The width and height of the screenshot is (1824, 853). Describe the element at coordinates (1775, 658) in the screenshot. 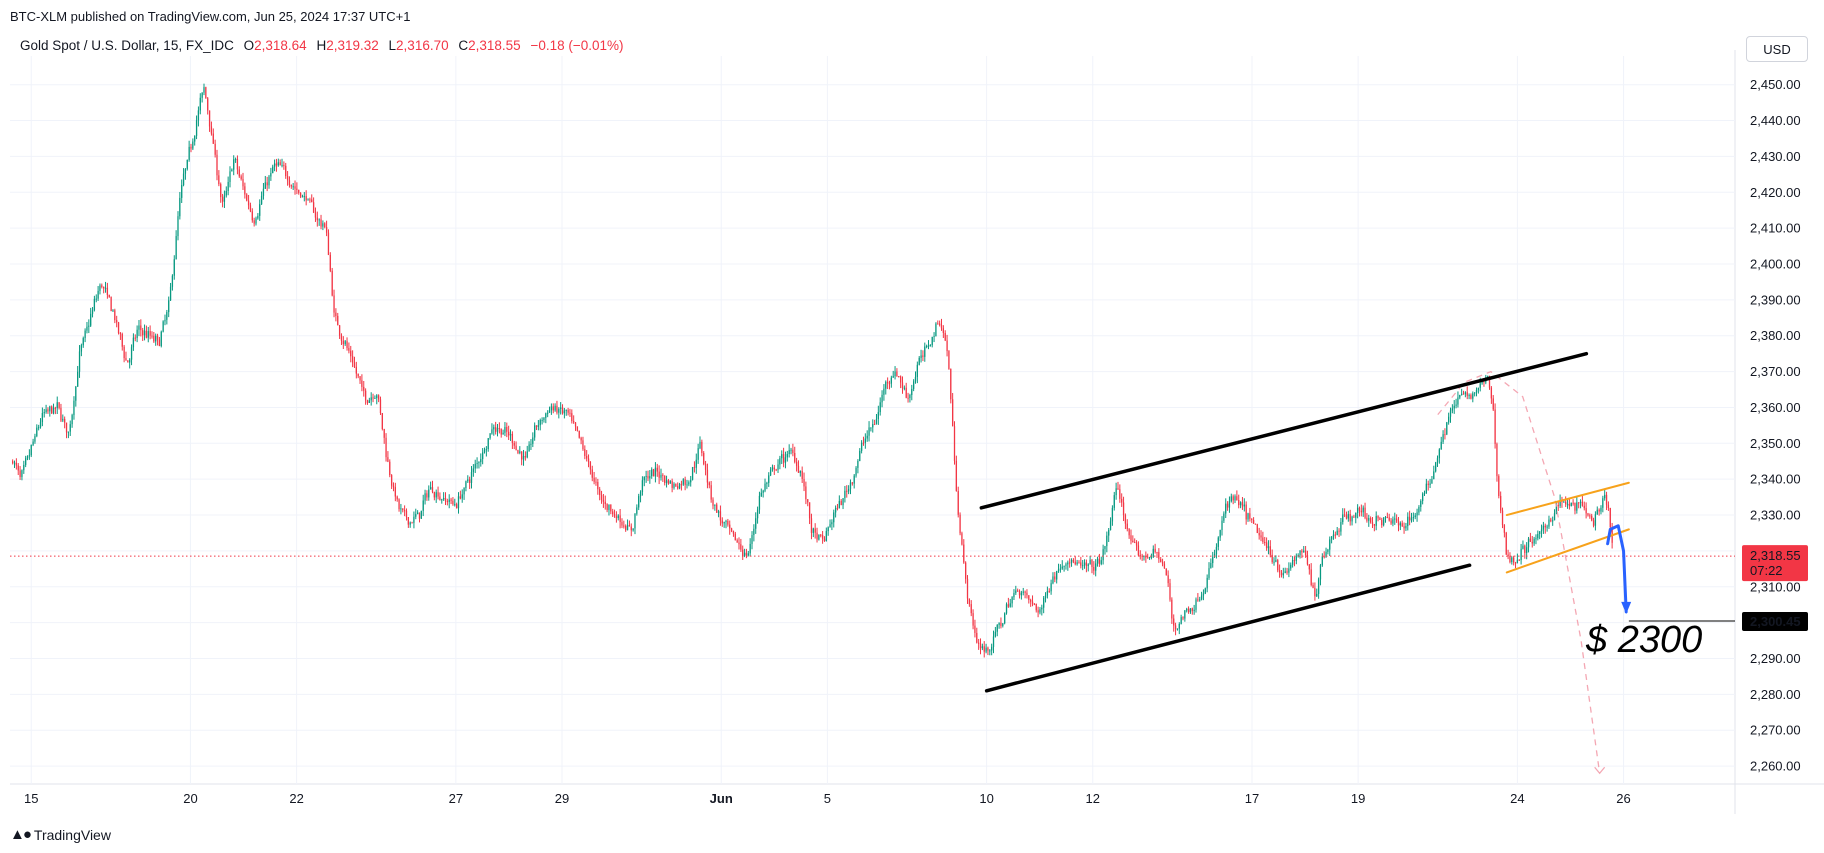

I see `price-tick-label: 2,290.00` at that location.